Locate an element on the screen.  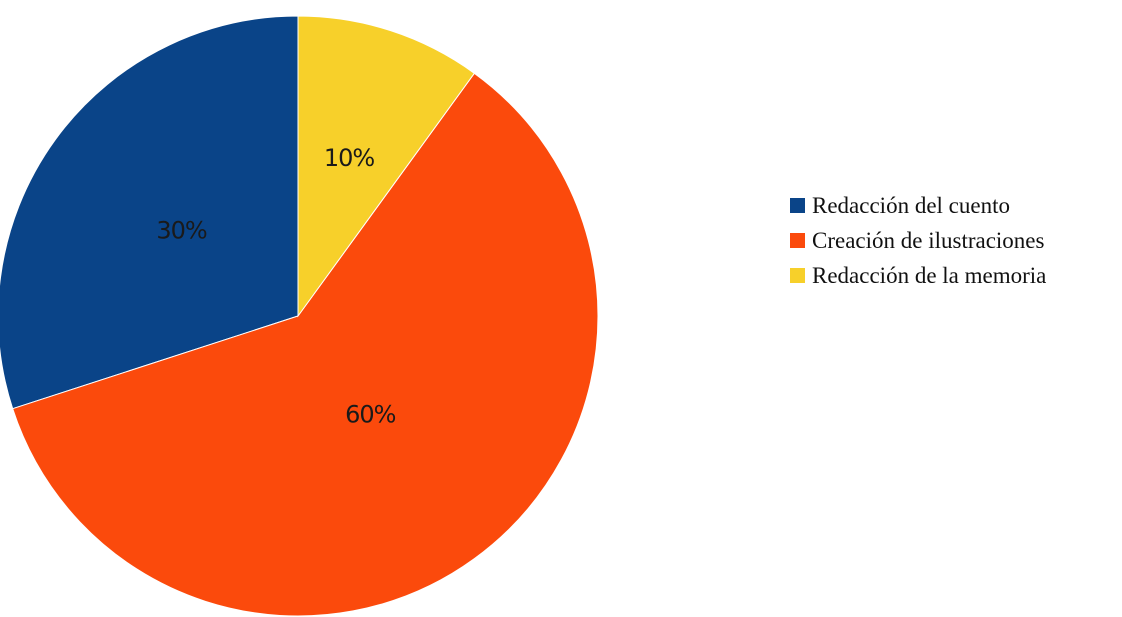
legend-item-creacion-de-ilustraciones: Creación de ilustraciones is located at coordinates (918, 240).